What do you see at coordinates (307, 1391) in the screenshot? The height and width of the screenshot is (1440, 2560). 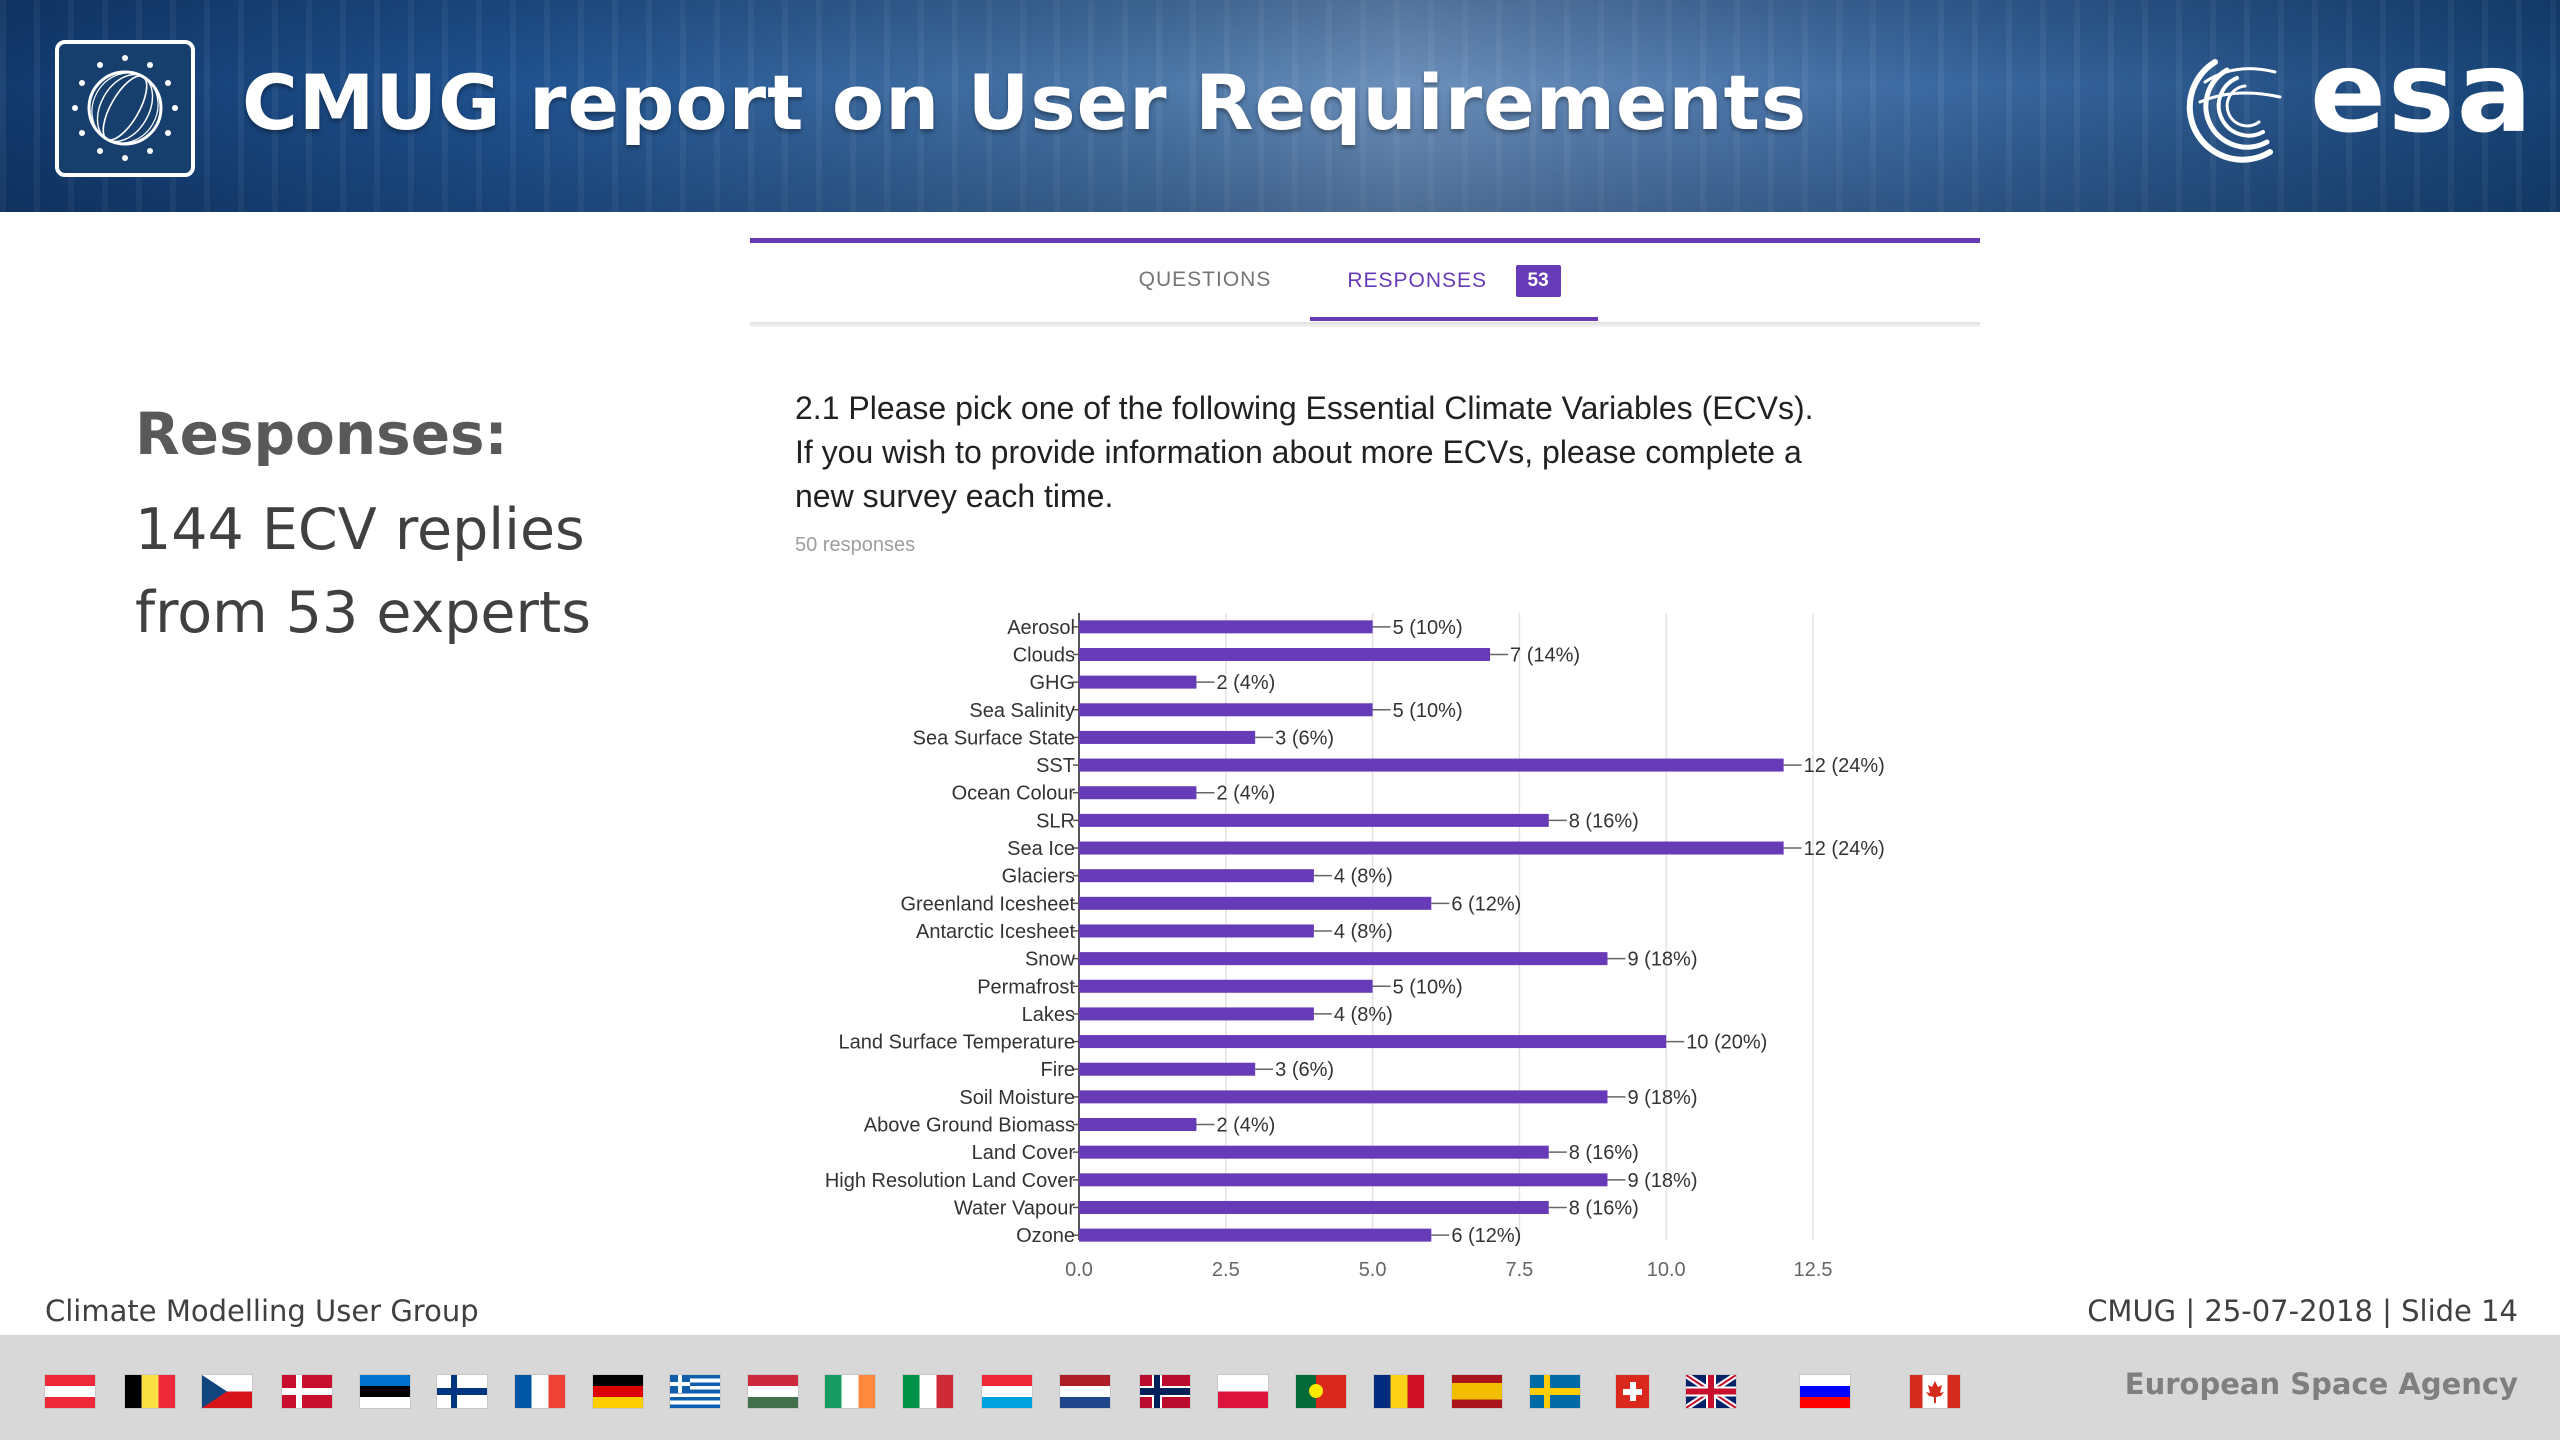 I see `denmark-flag-icon` at bounding box center [307, 1391].